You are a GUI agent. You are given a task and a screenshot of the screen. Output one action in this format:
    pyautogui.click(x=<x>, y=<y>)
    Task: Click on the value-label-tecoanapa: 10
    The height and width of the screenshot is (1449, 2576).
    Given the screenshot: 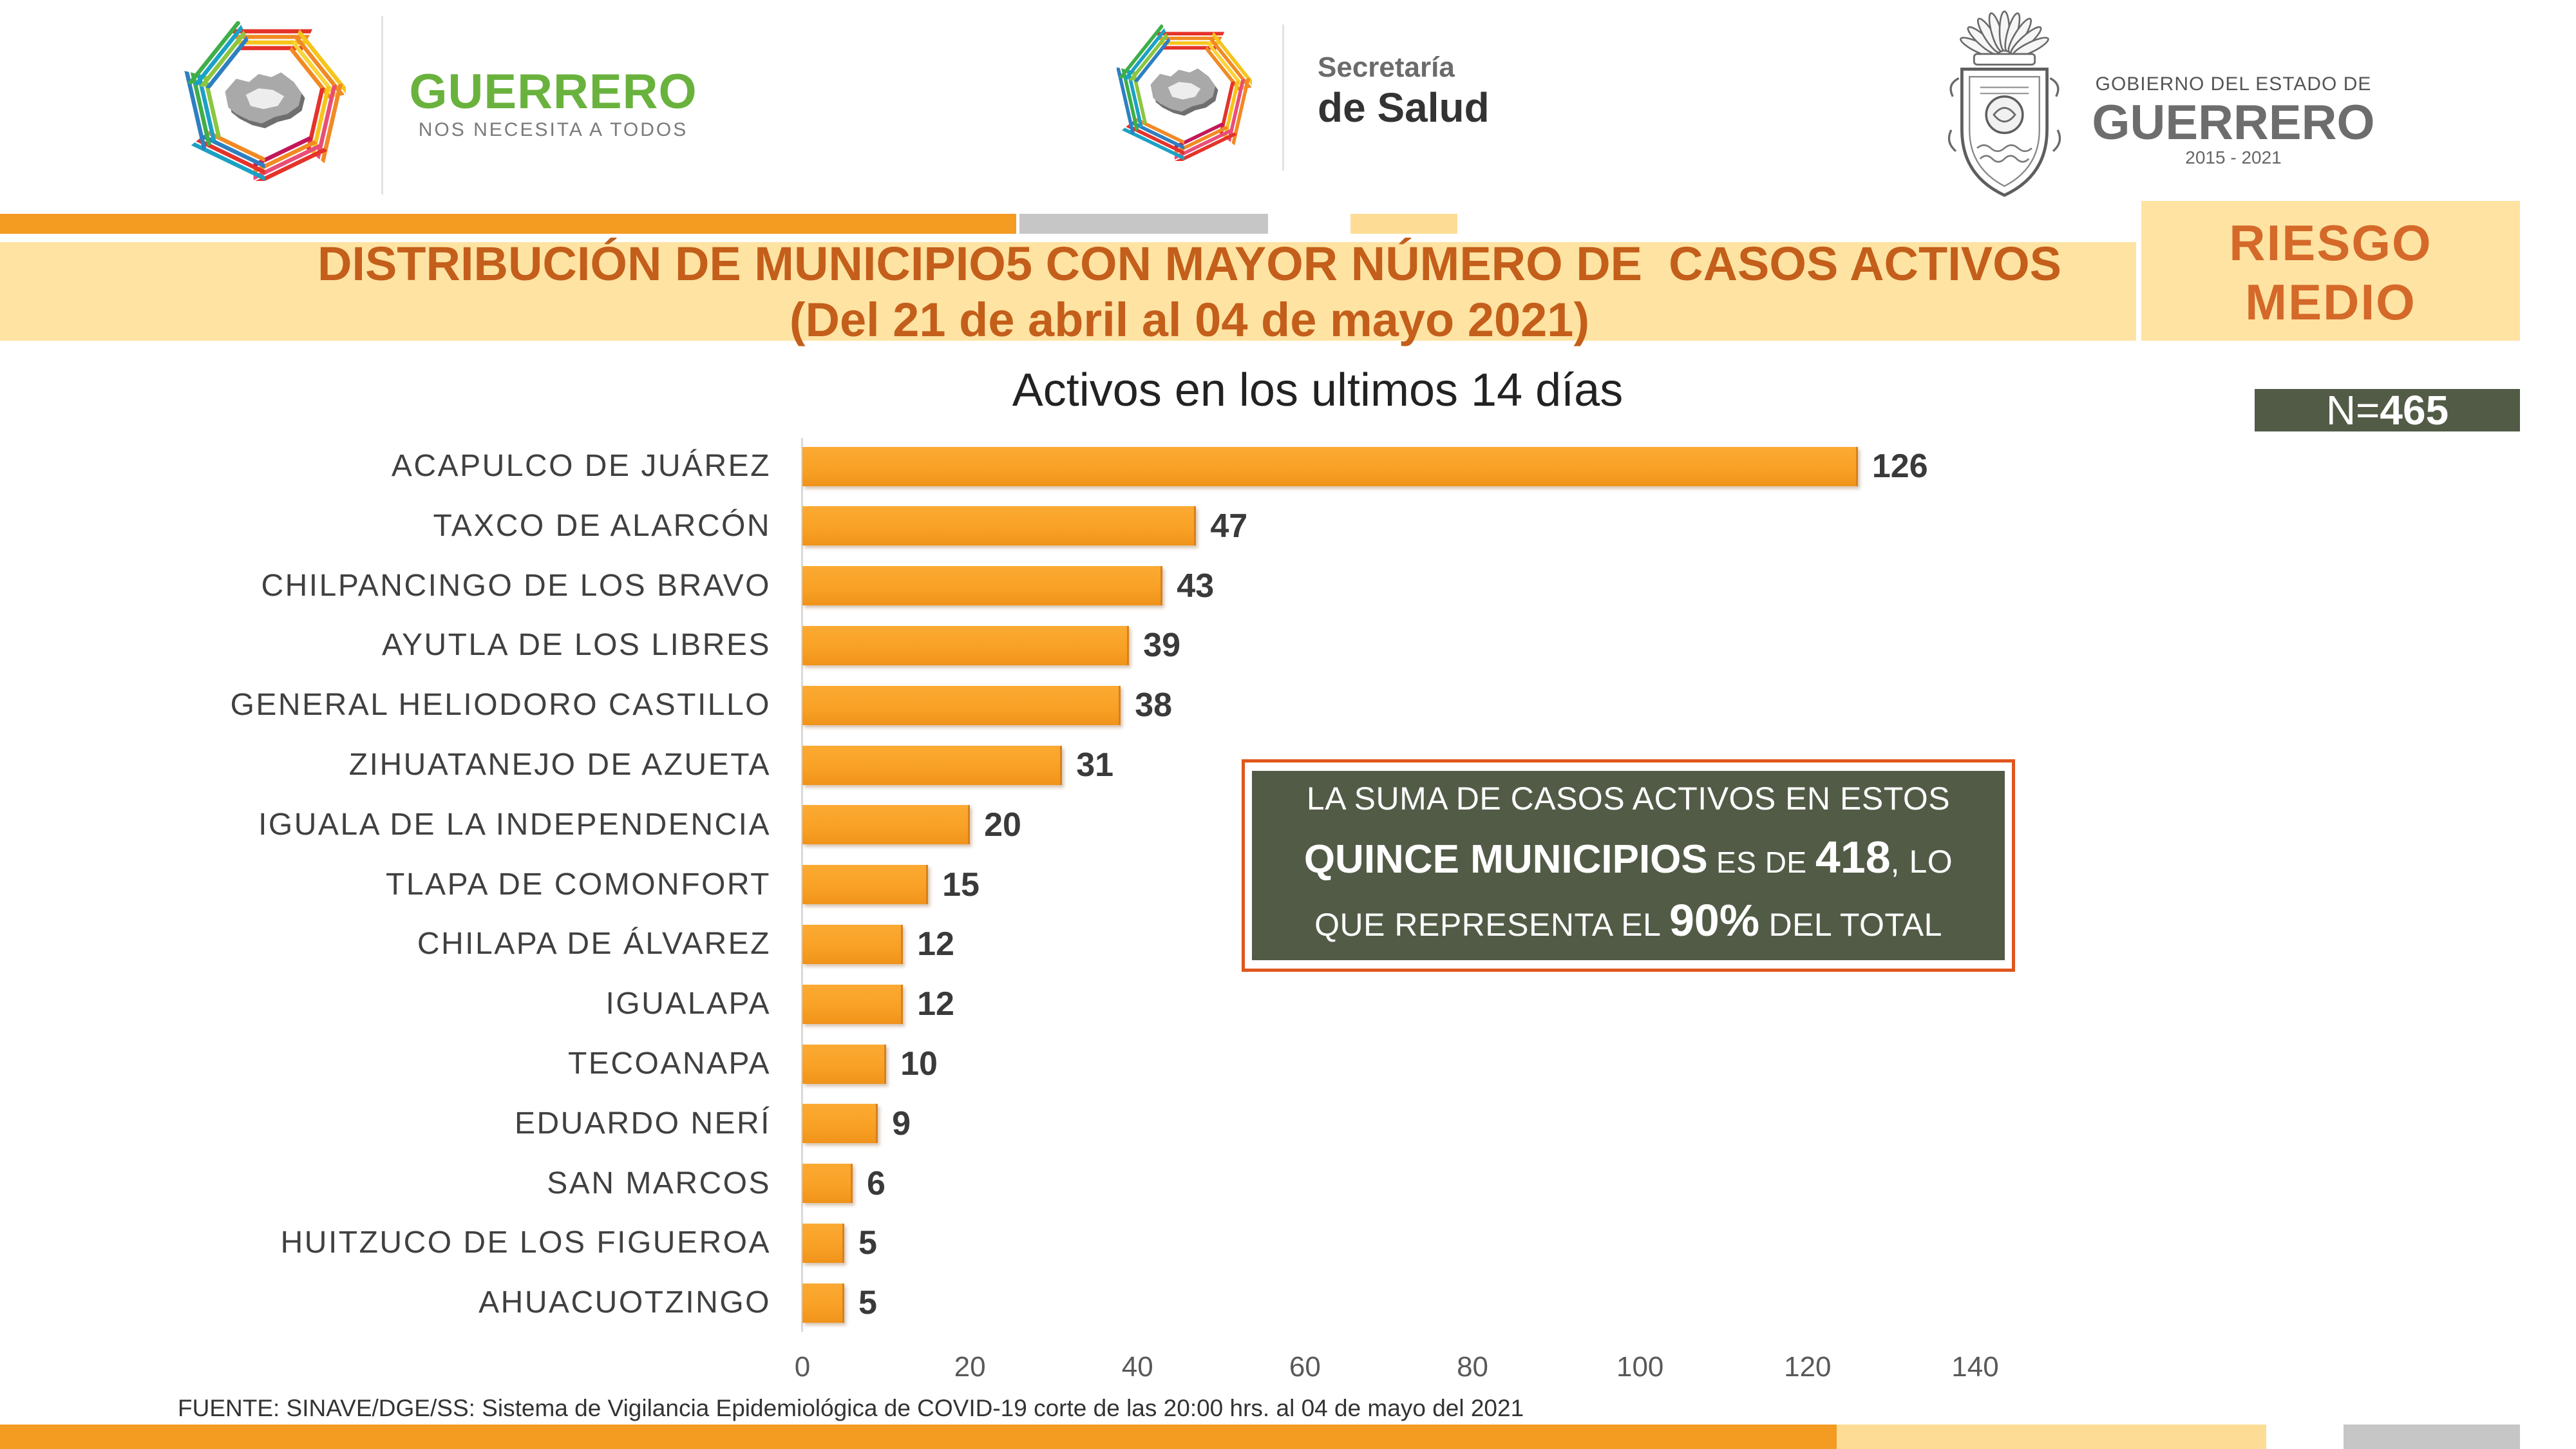 What is the action you would take?
    pyautogui.click(x=919, y=1064)
    